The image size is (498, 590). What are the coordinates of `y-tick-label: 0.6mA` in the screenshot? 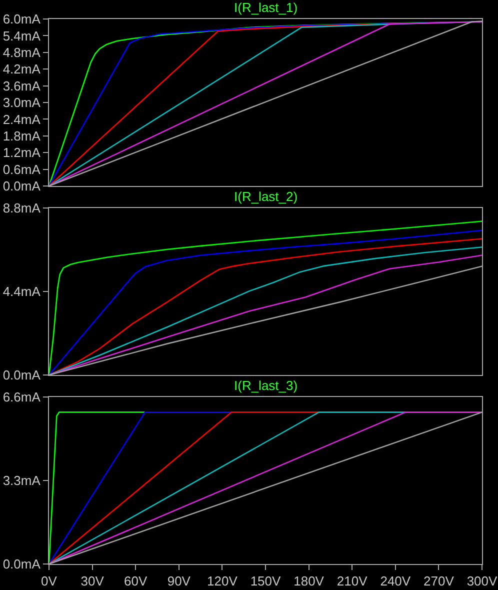 It's located at (21, 169).